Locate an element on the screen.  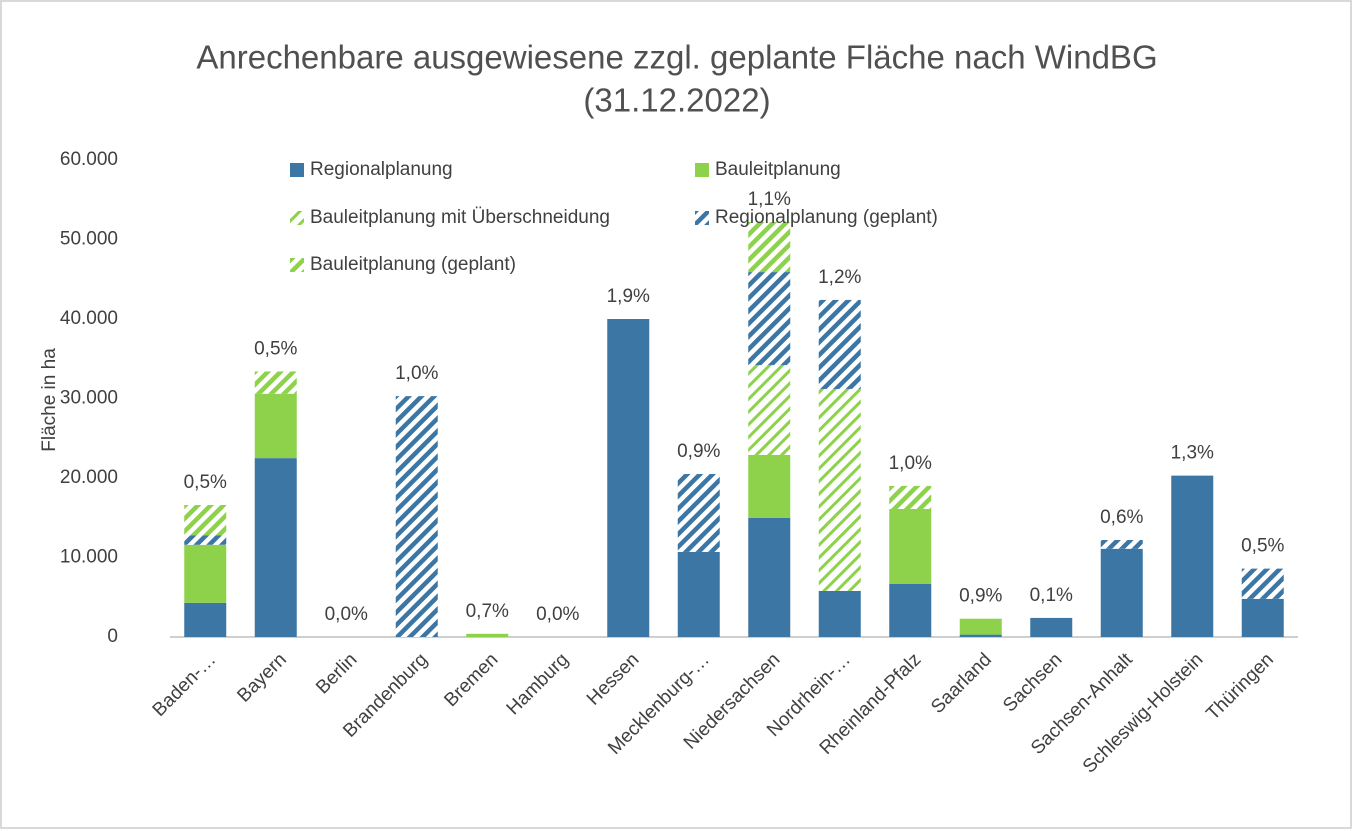
y-tick-label: 30.000 is located at coordinates (89, 398).